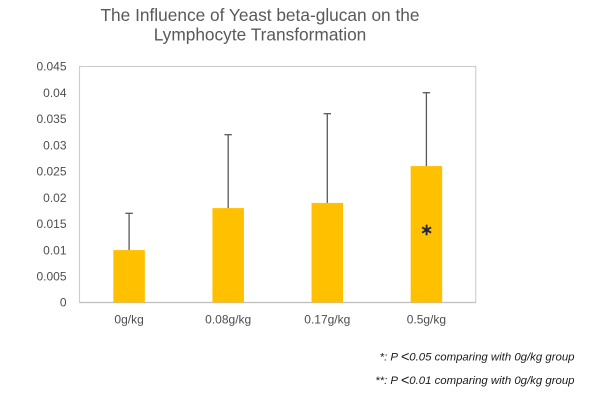 This screenshot has height=400, width=600. I want to click on svg-text:*: P <0.05 comparing with 0g/k: *: P <0.05 comparing with 0g/kg group, so click(477, 358).